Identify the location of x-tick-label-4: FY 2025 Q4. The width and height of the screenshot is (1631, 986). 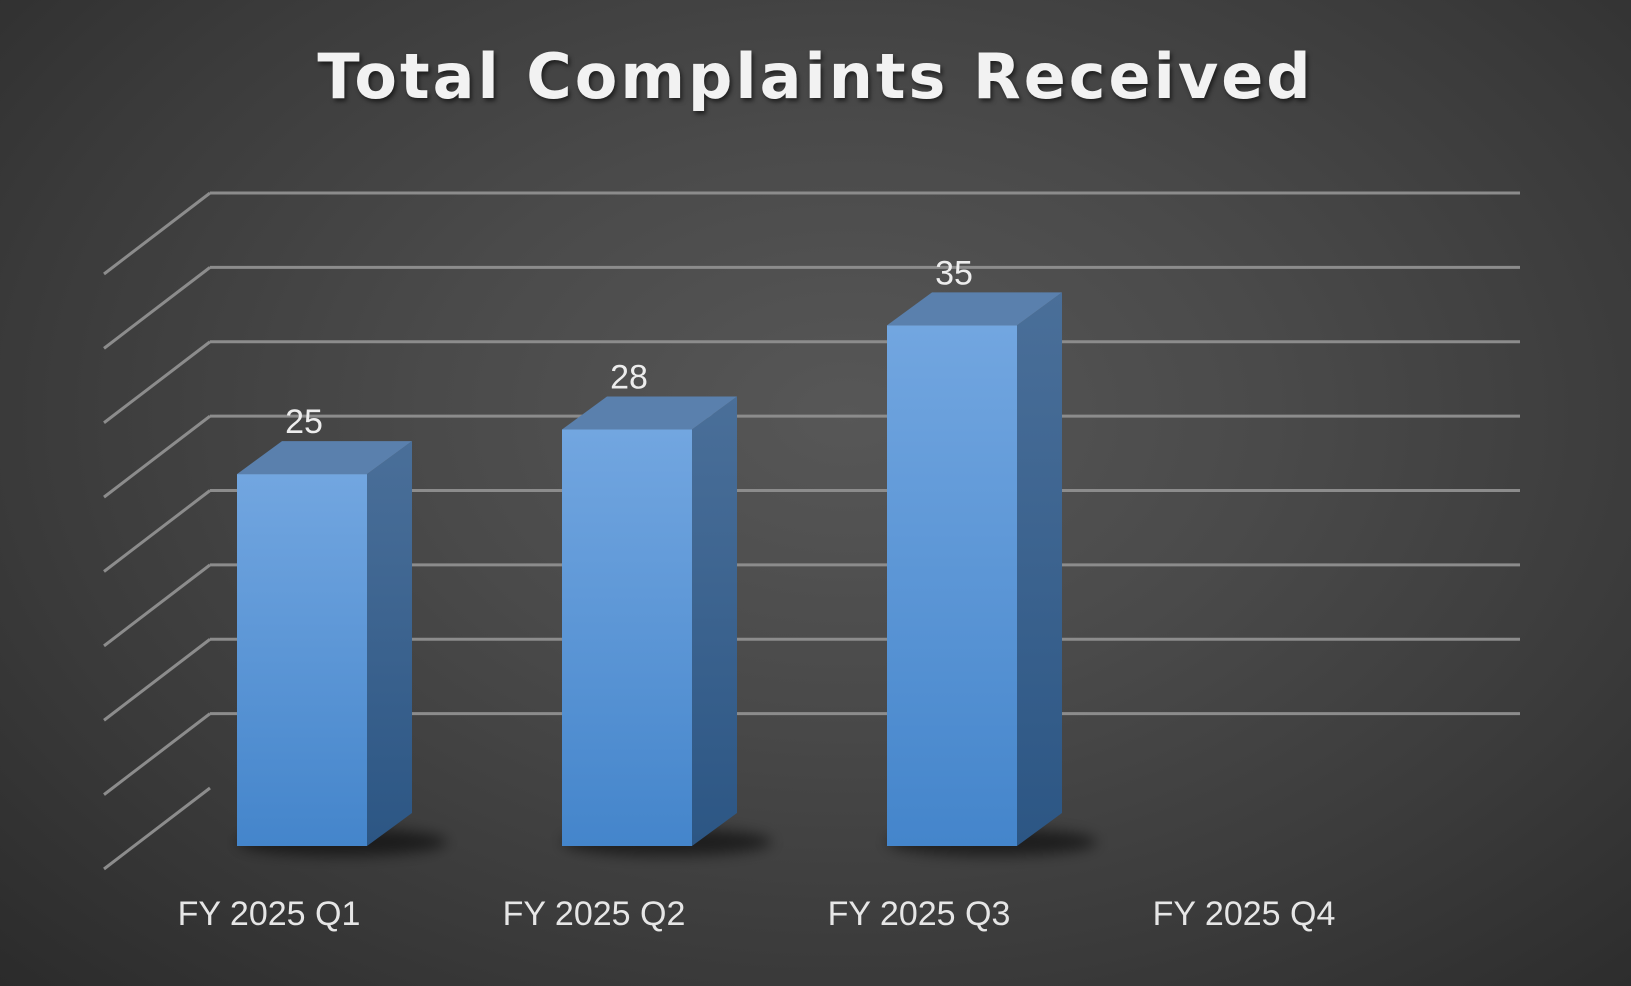
(1244, 914).